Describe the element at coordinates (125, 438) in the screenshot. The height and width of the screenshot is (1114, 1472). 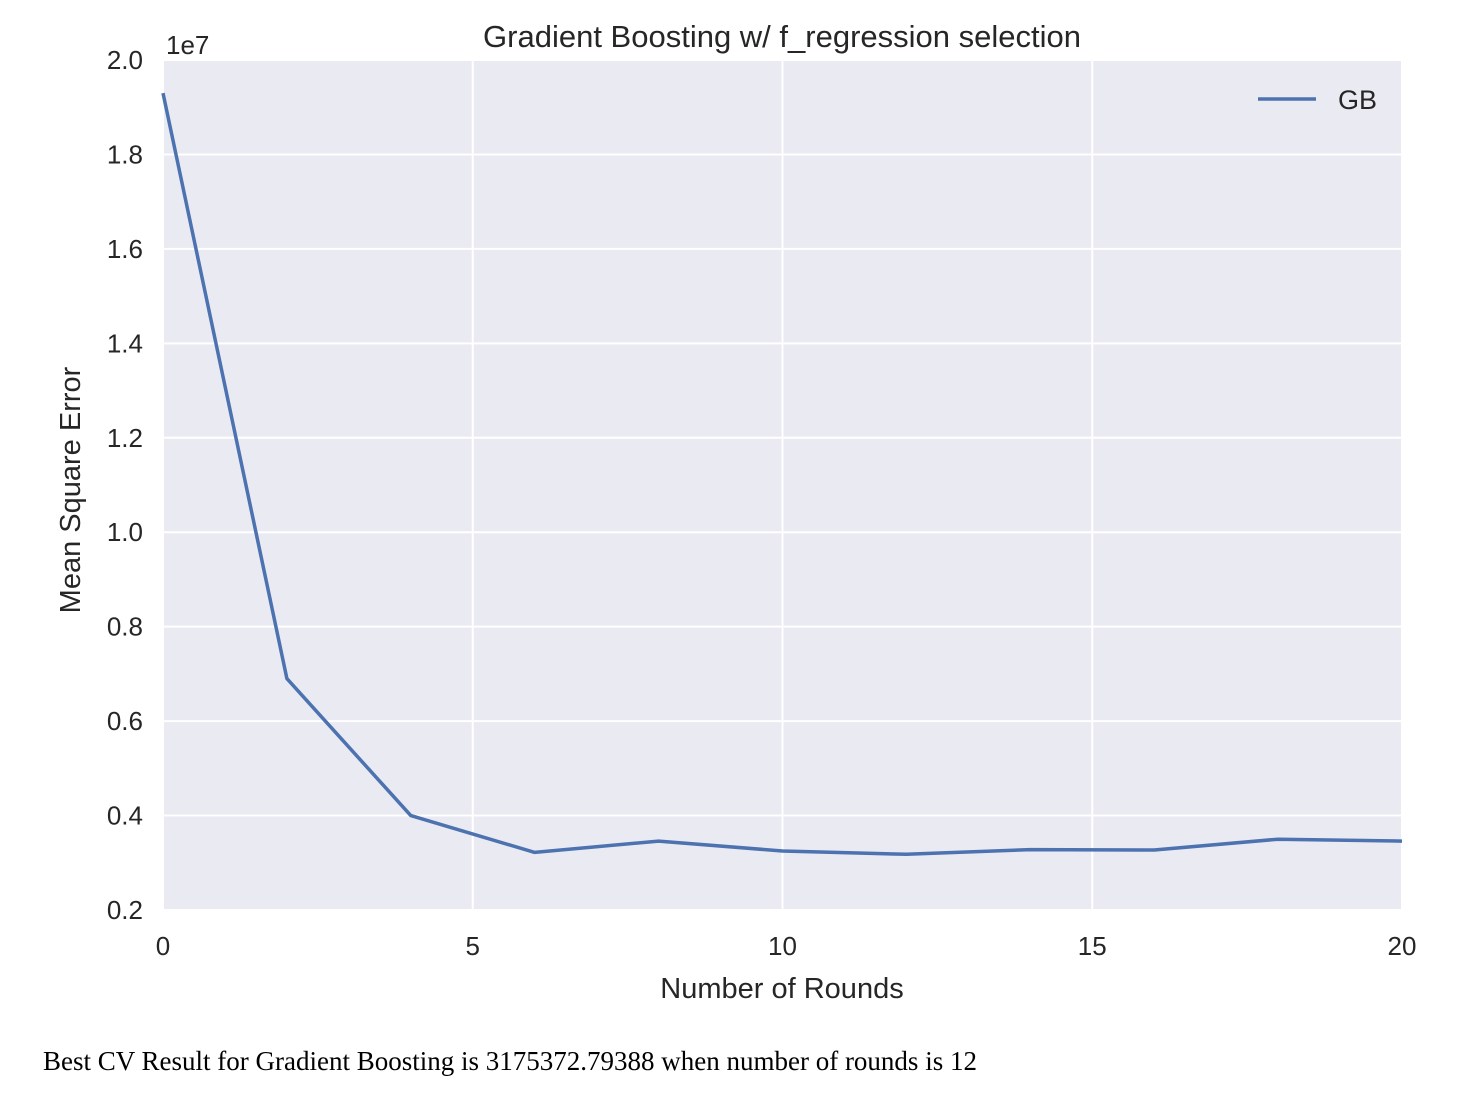
I see `y-tick-label: 1.2` at that location.